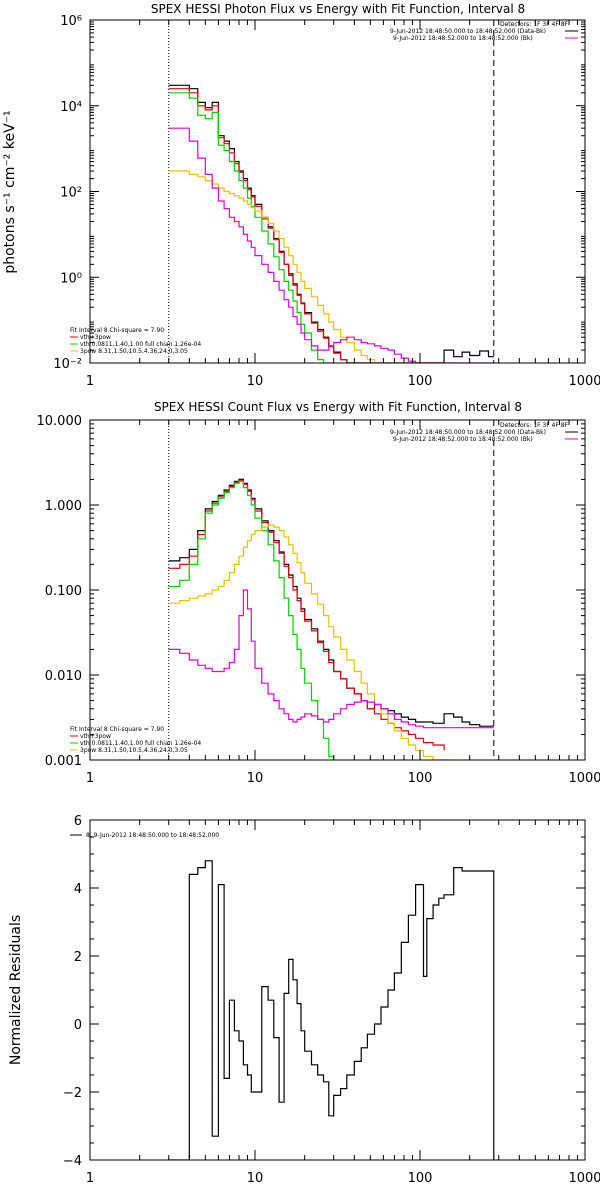  Describe the element at coordinates (78, 821) in the screenshot. I see `y-tick-label: 6` at that location.